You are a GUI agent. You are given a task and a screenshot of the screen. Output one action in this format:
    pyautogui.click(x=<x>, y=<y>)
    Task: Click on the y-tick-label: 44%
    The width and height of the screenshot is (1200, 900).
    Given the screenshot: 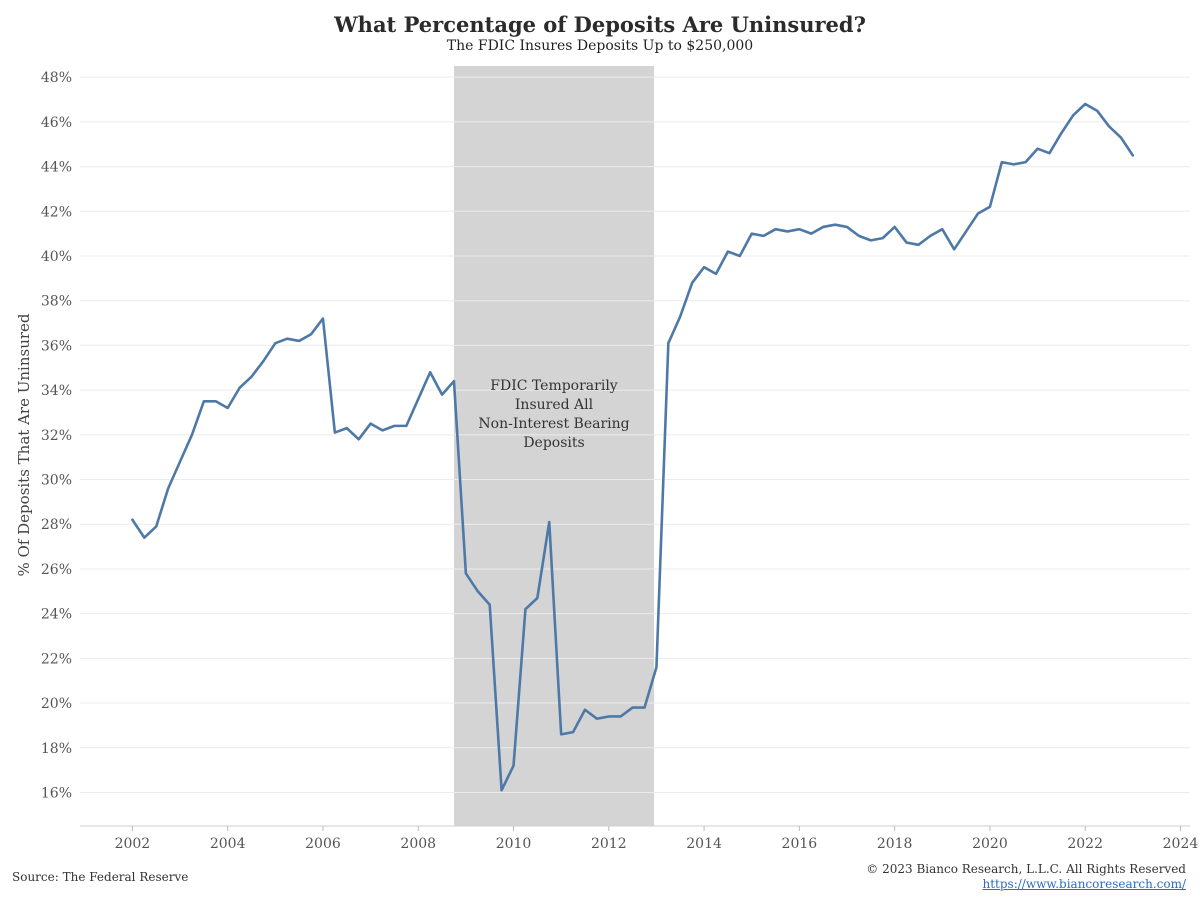 What is the action you would take?
    pyautogui.click(x=56, y=168)
    